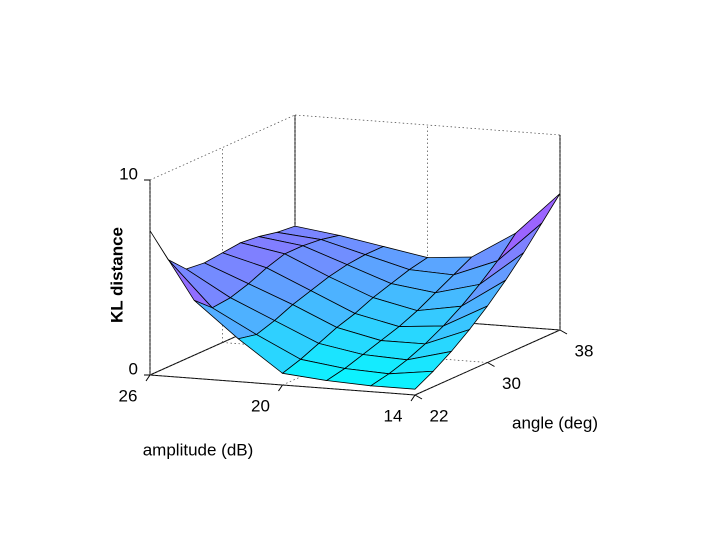  I want to click on x-tick-label: 14, so click(393, 415).